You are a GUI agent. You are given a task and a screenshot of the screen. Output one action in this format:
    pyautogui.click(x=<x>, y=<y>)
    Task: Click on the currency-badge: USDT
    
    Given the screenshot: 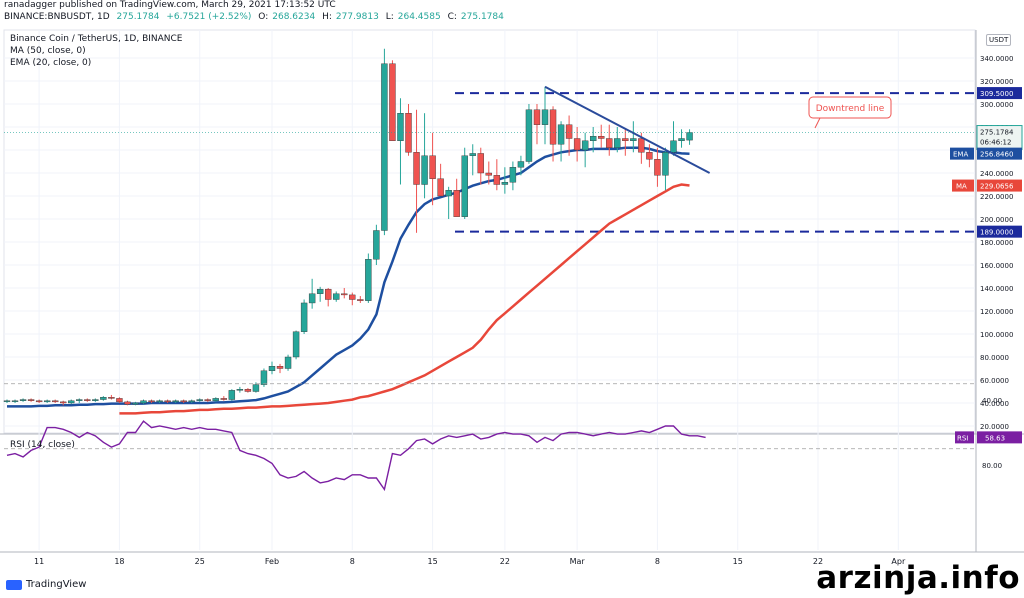 What is the action you would take?
    pyautogui.click(x=999, y=40)
    